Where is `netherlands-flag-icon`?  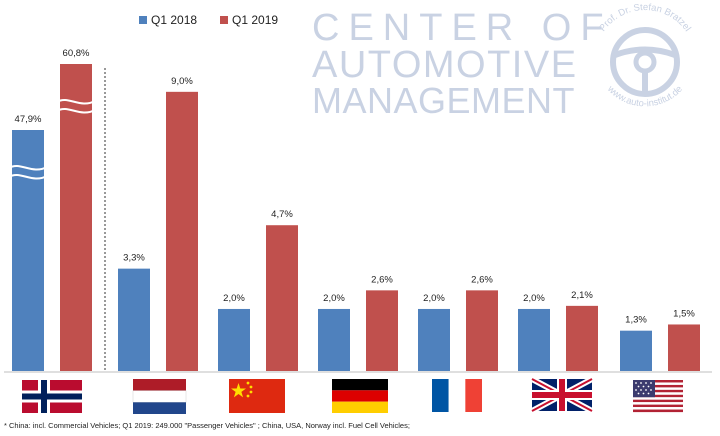
netherlands-flag-icon is located at coordinates (159, 396).